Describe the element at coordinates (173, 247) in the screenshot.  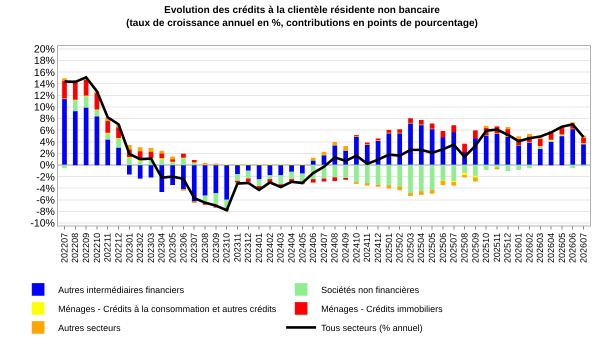
I see `x-tick-label: 202305` at that location.